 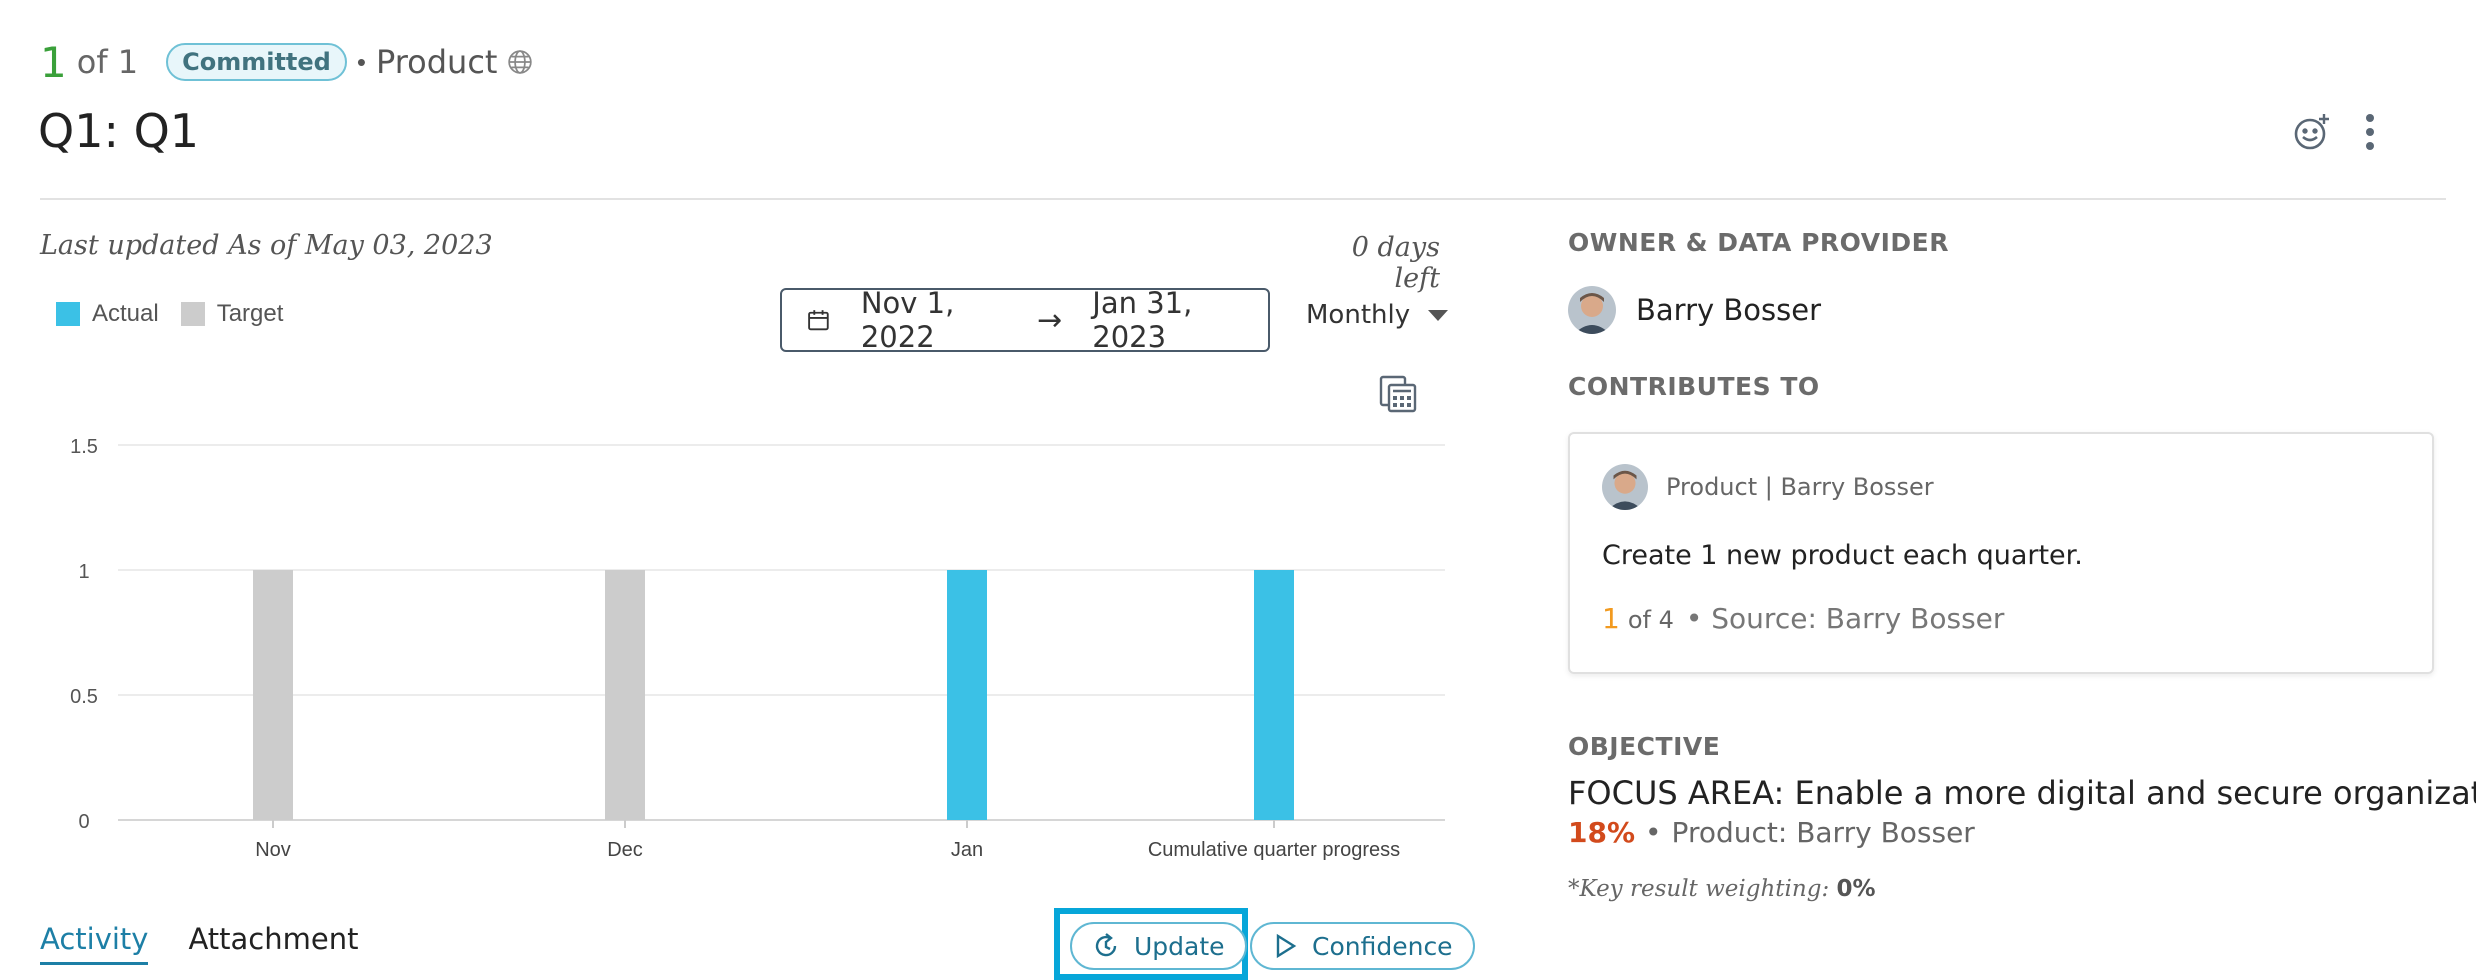 What do you see at coordinates (1274, 850) in the screenshot?
I see `x-tick-label: Cumulative quarter progress` at bounding box center [1274, 850].